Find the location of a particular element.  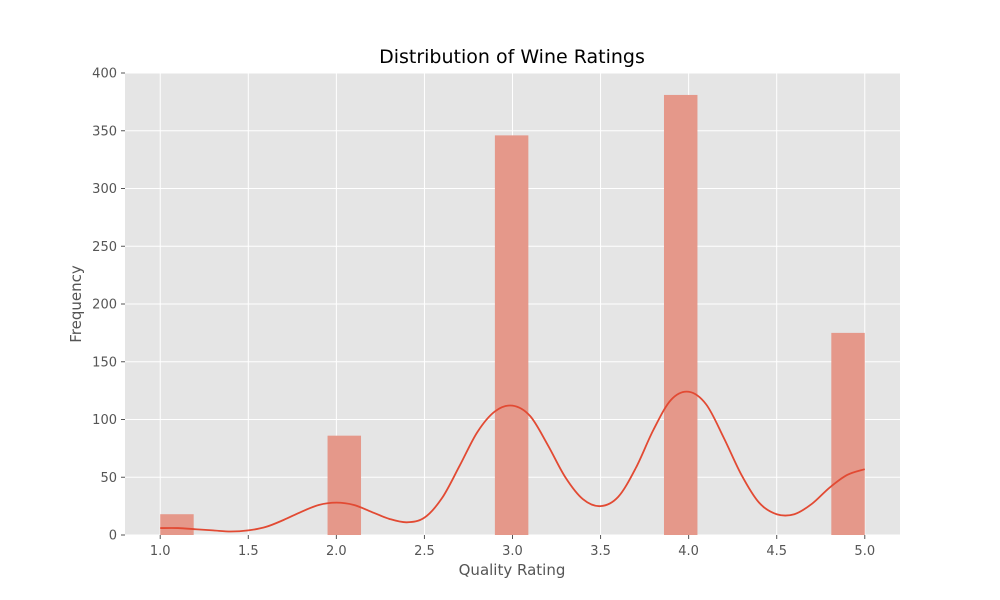

y-tick-label: 200 is located at coordinates (104, 305).